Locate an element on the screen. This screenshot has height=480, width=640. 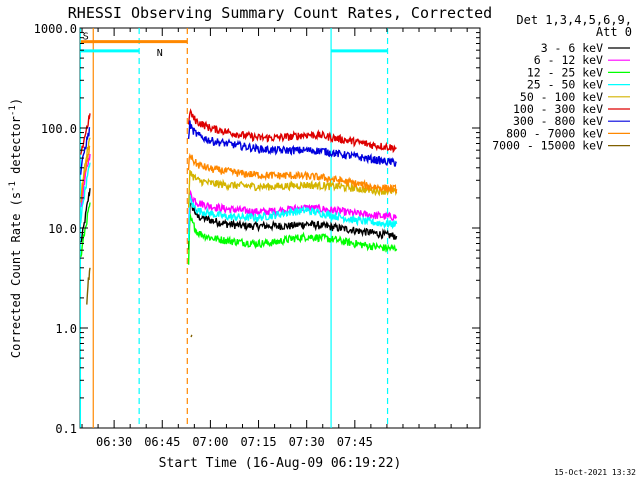
legend-label-8: 7000 - 15000 keV is located at coordinates (547, 146).